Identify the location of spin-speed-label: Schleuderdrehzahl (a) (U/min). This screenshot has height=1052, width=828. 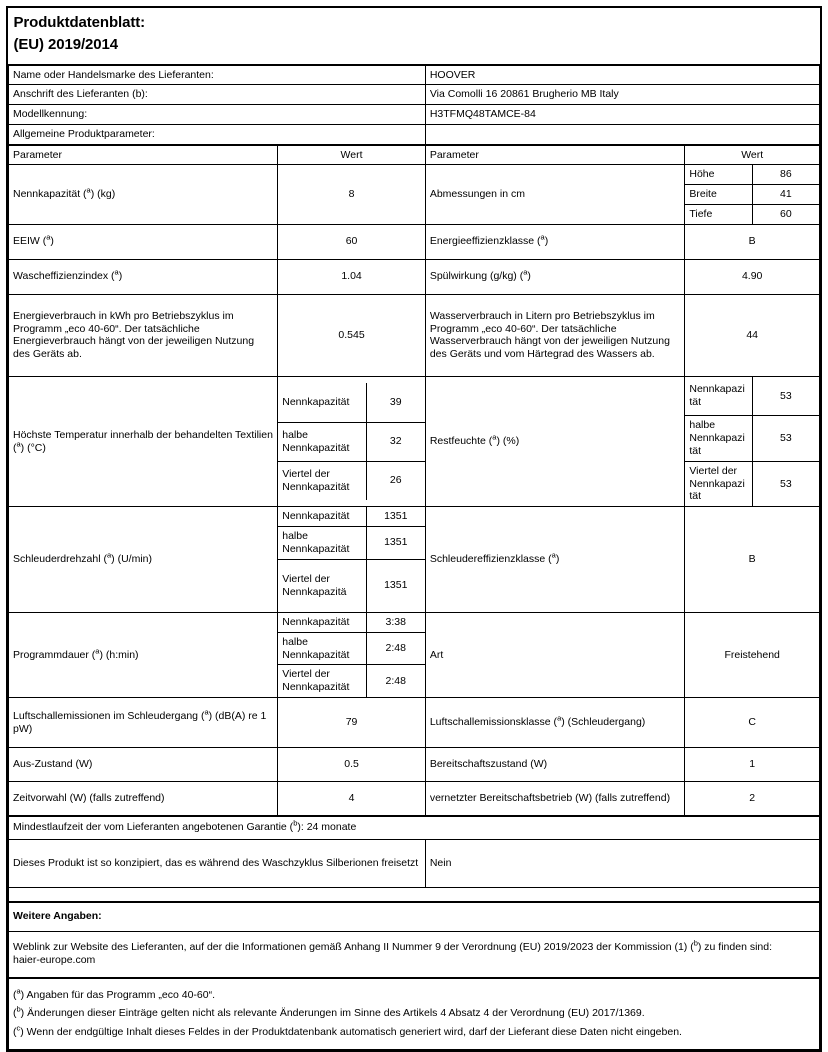
(143, 560).